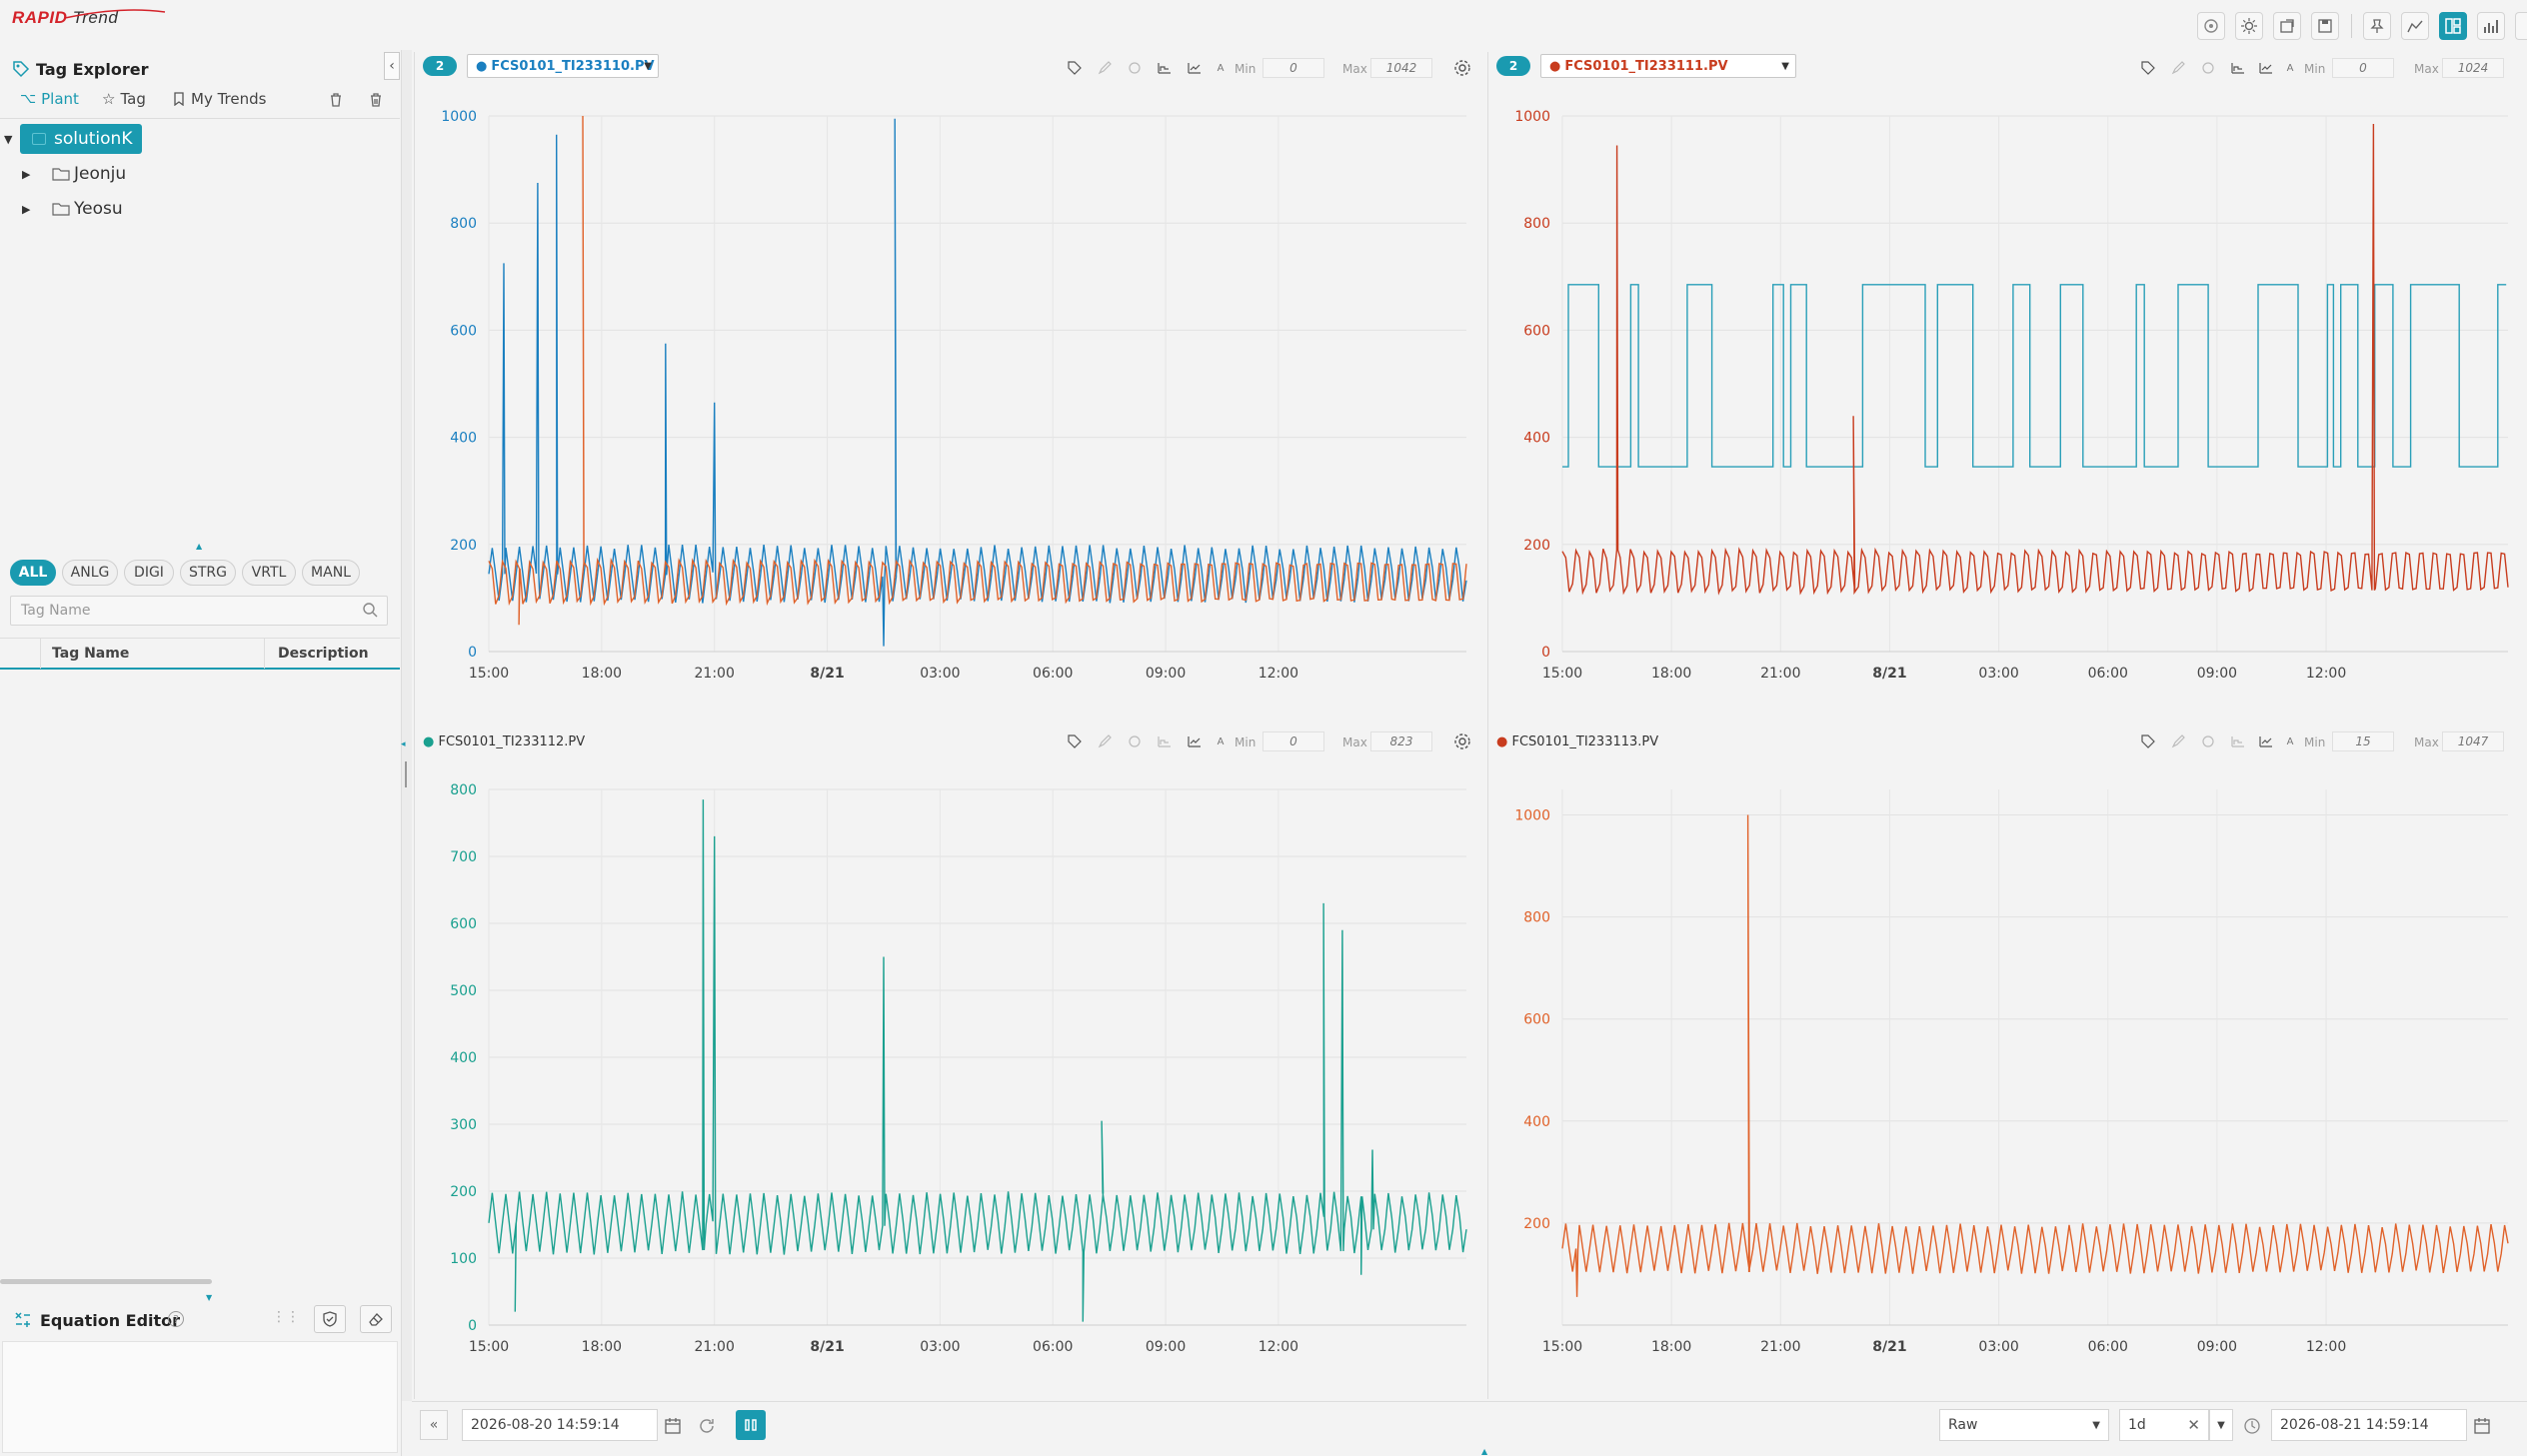 This screenshot has width=2527, height=1456. I want to click on mode-select: Raw ▼, so click(2024, 1425).